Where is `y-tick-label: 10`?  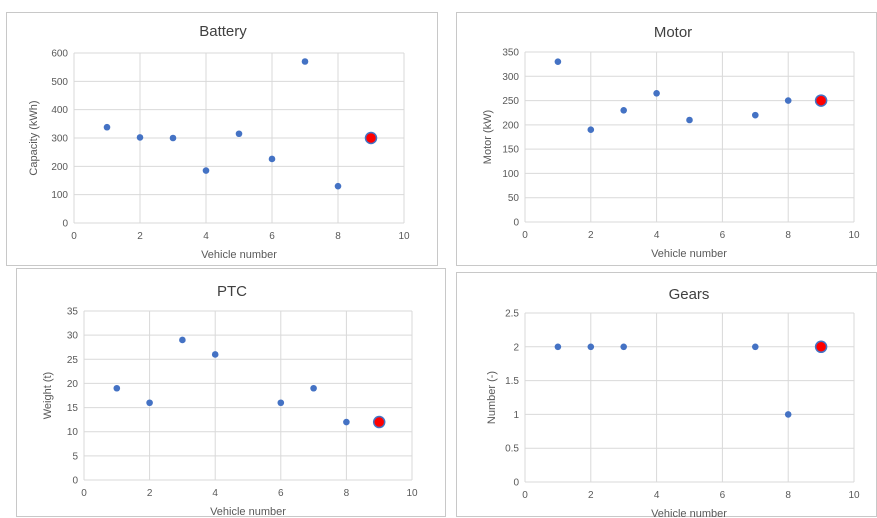 y-tick-label: 10 is located at coordinates (73, 432).